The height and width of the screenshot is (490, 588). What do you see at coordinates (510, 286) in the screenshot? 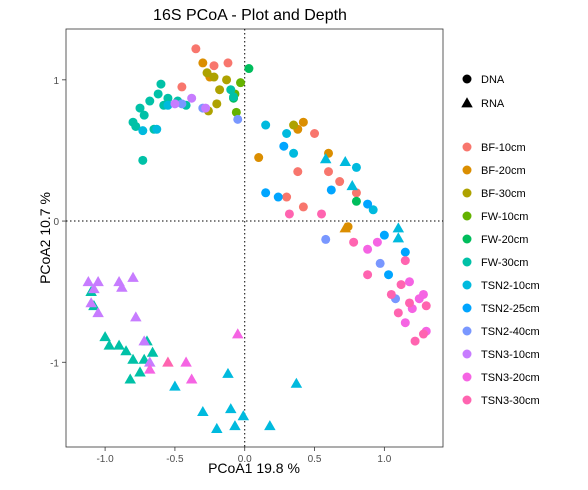
I see `legend-label-tsn2-10cm: TSN2-10cm` at bounding box center [510, 286].